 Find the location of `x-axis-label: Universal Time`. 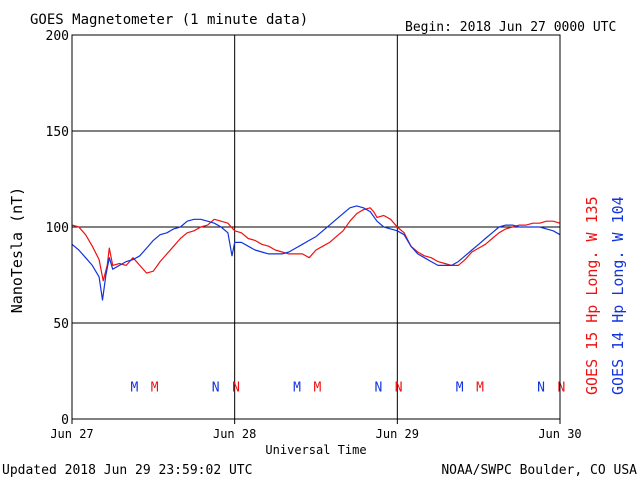

x-axis-label: Universal Time is located at coordinates (315, 450).